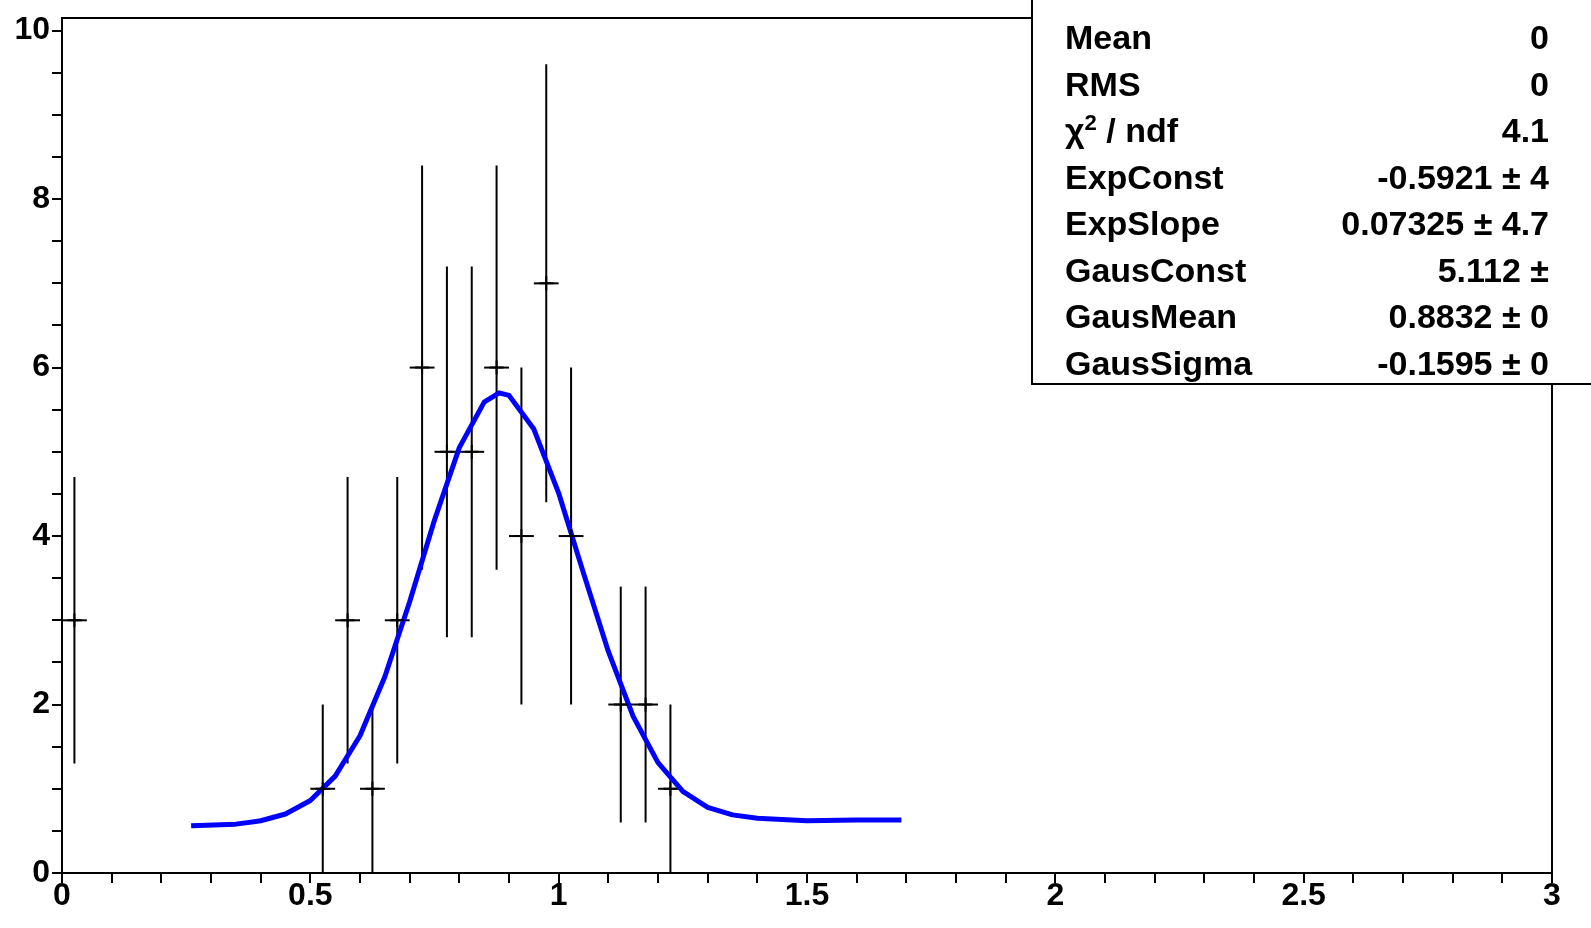 The height and width of the screenshot is (928, 1591). What do you see at coordinates (1525, 130) in the screenshot?
I see `annotation: 4.1` at bounding box center [1525, 130].